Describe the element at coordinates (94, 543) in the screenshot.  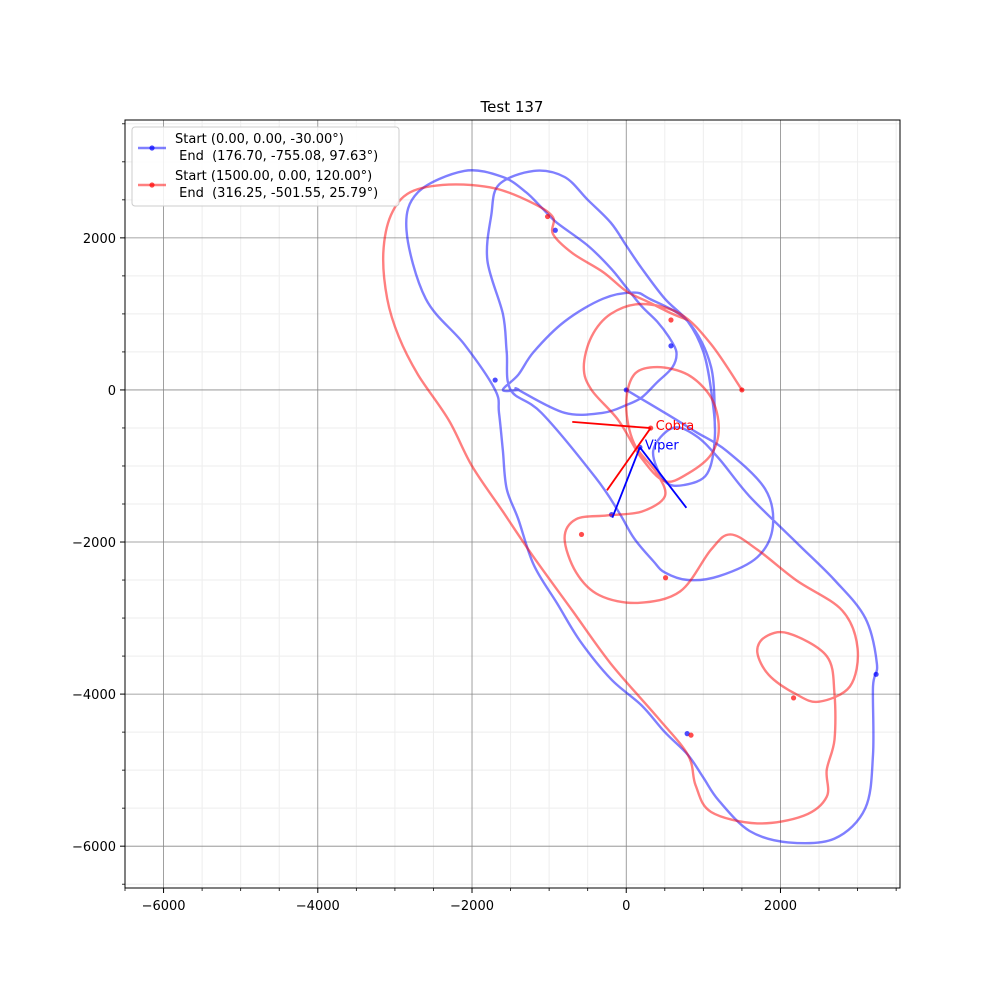
I see `y-tick-label: −2000` at that location.